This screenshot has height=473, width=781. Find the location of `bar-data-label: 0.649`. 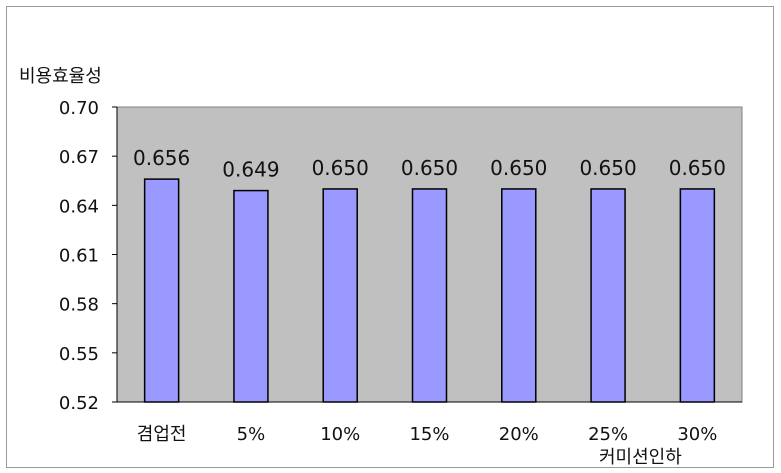

bar-data-label: 0.649 is located at coordinates (250, 170).